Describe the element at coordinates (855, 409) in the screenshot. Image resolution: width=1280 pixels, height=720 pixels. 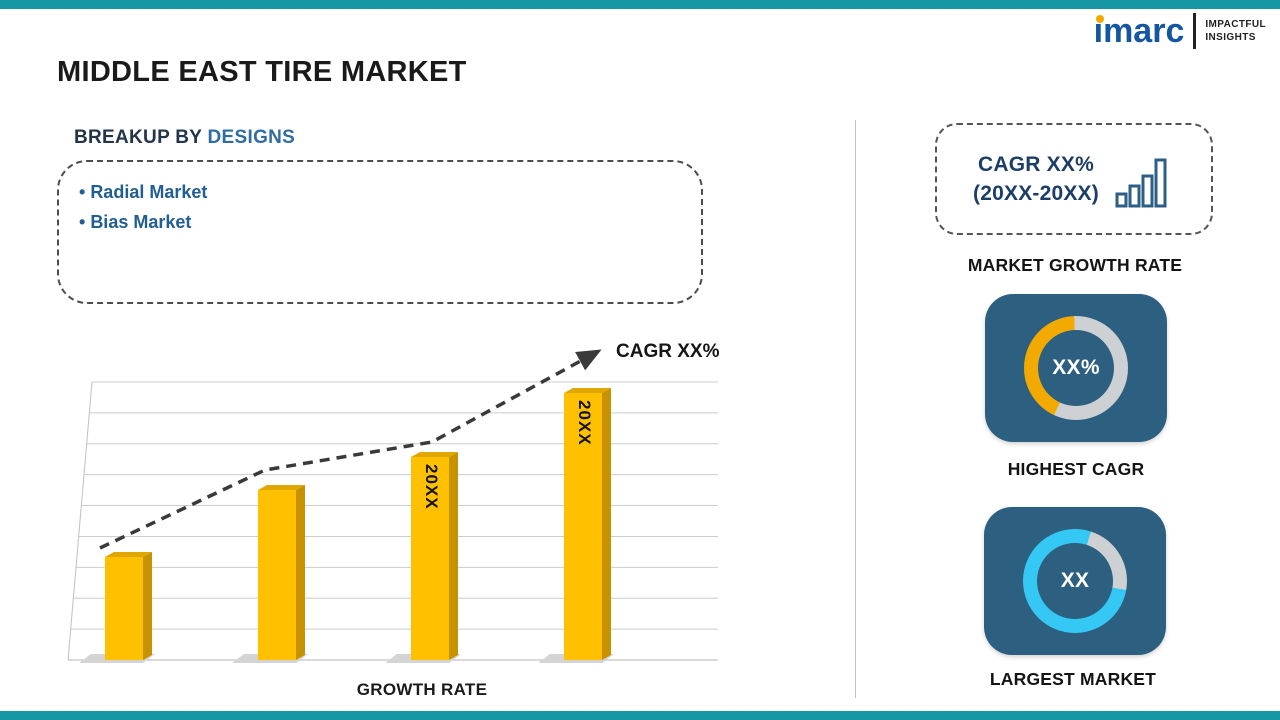
I see `panel-divider` at that location.